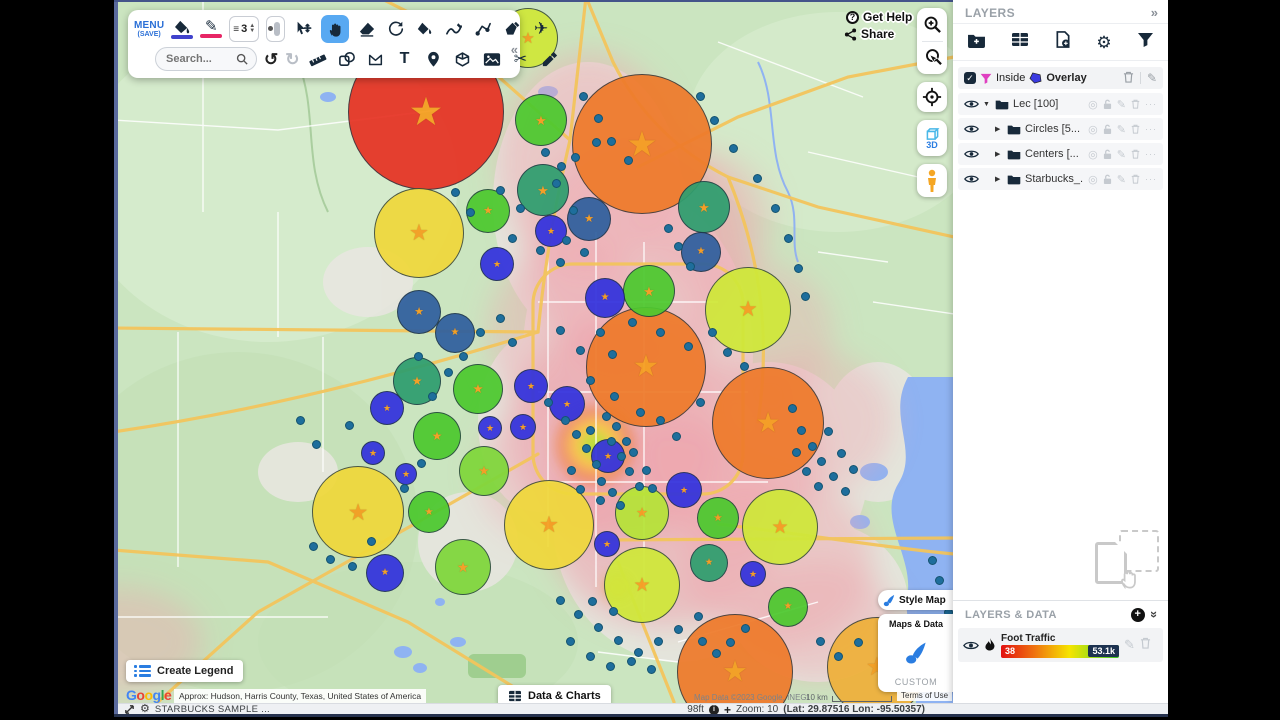 The image size is (1280, 720). Describe the element at coordinates (303, 29) in the screenshot. I see `select-move-tool` at that location.